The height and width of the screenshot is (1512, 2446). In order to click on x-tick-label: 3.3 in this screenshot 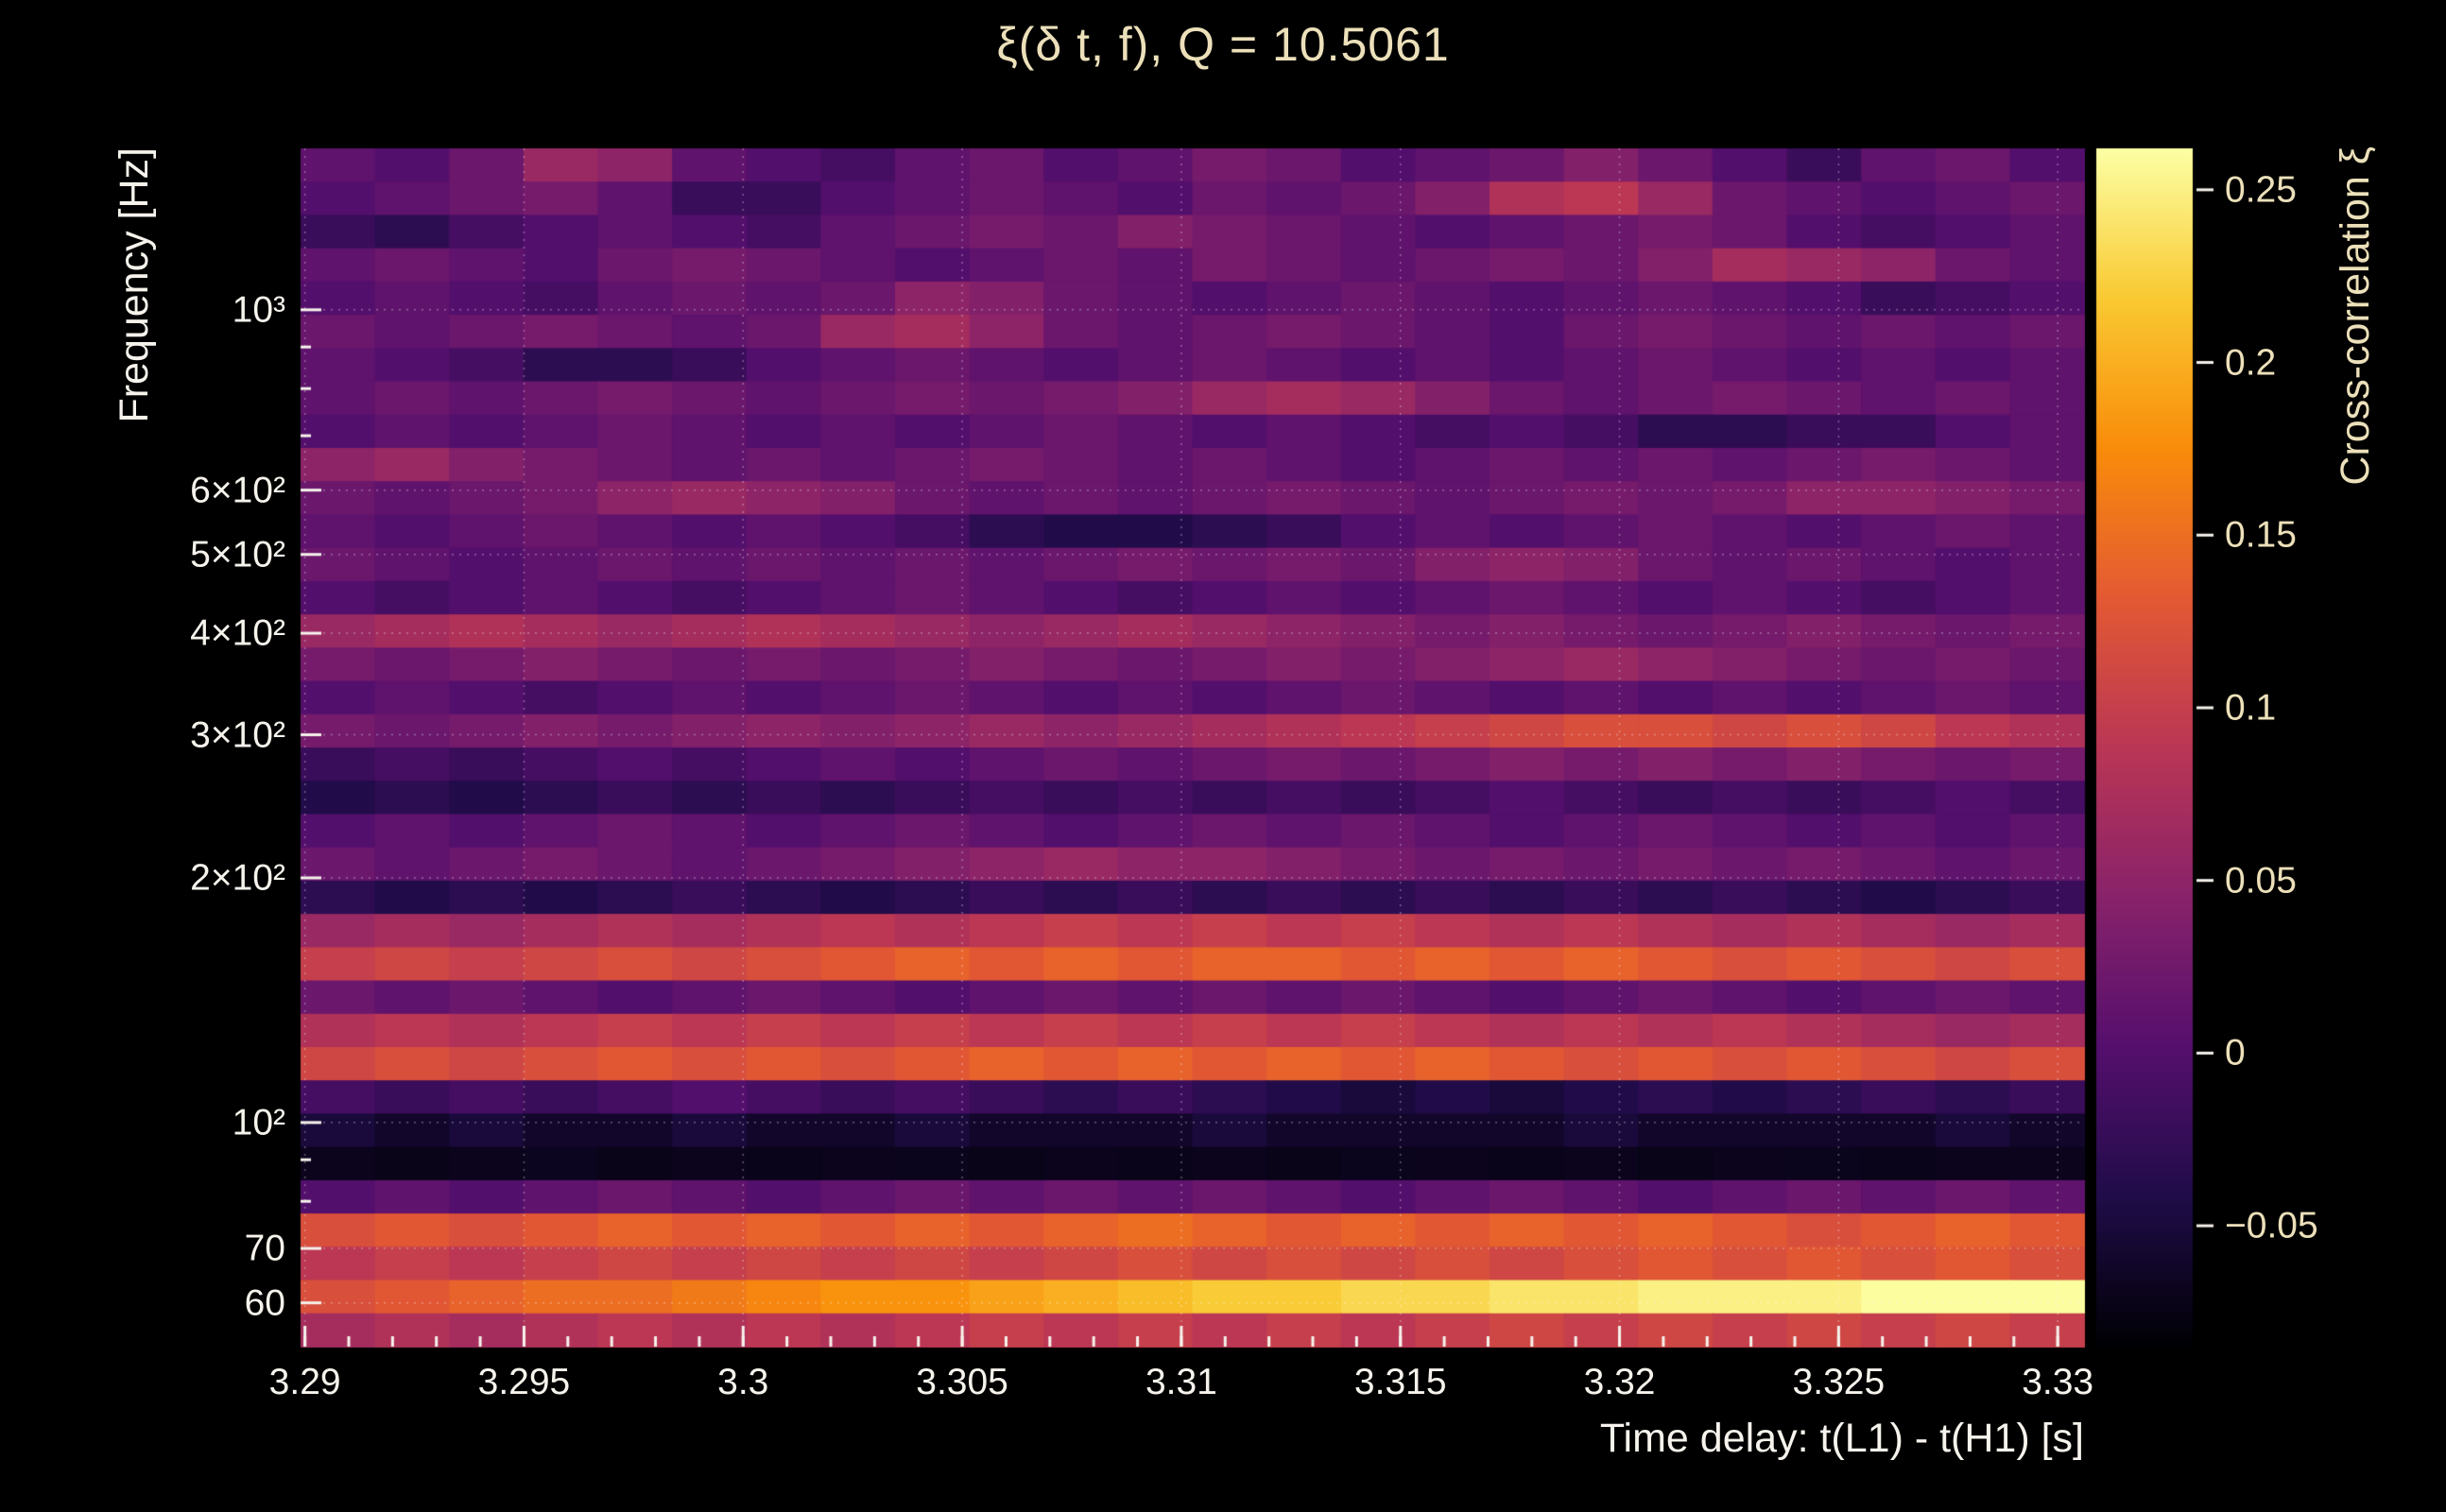, I will do `click(743, 1382)`.